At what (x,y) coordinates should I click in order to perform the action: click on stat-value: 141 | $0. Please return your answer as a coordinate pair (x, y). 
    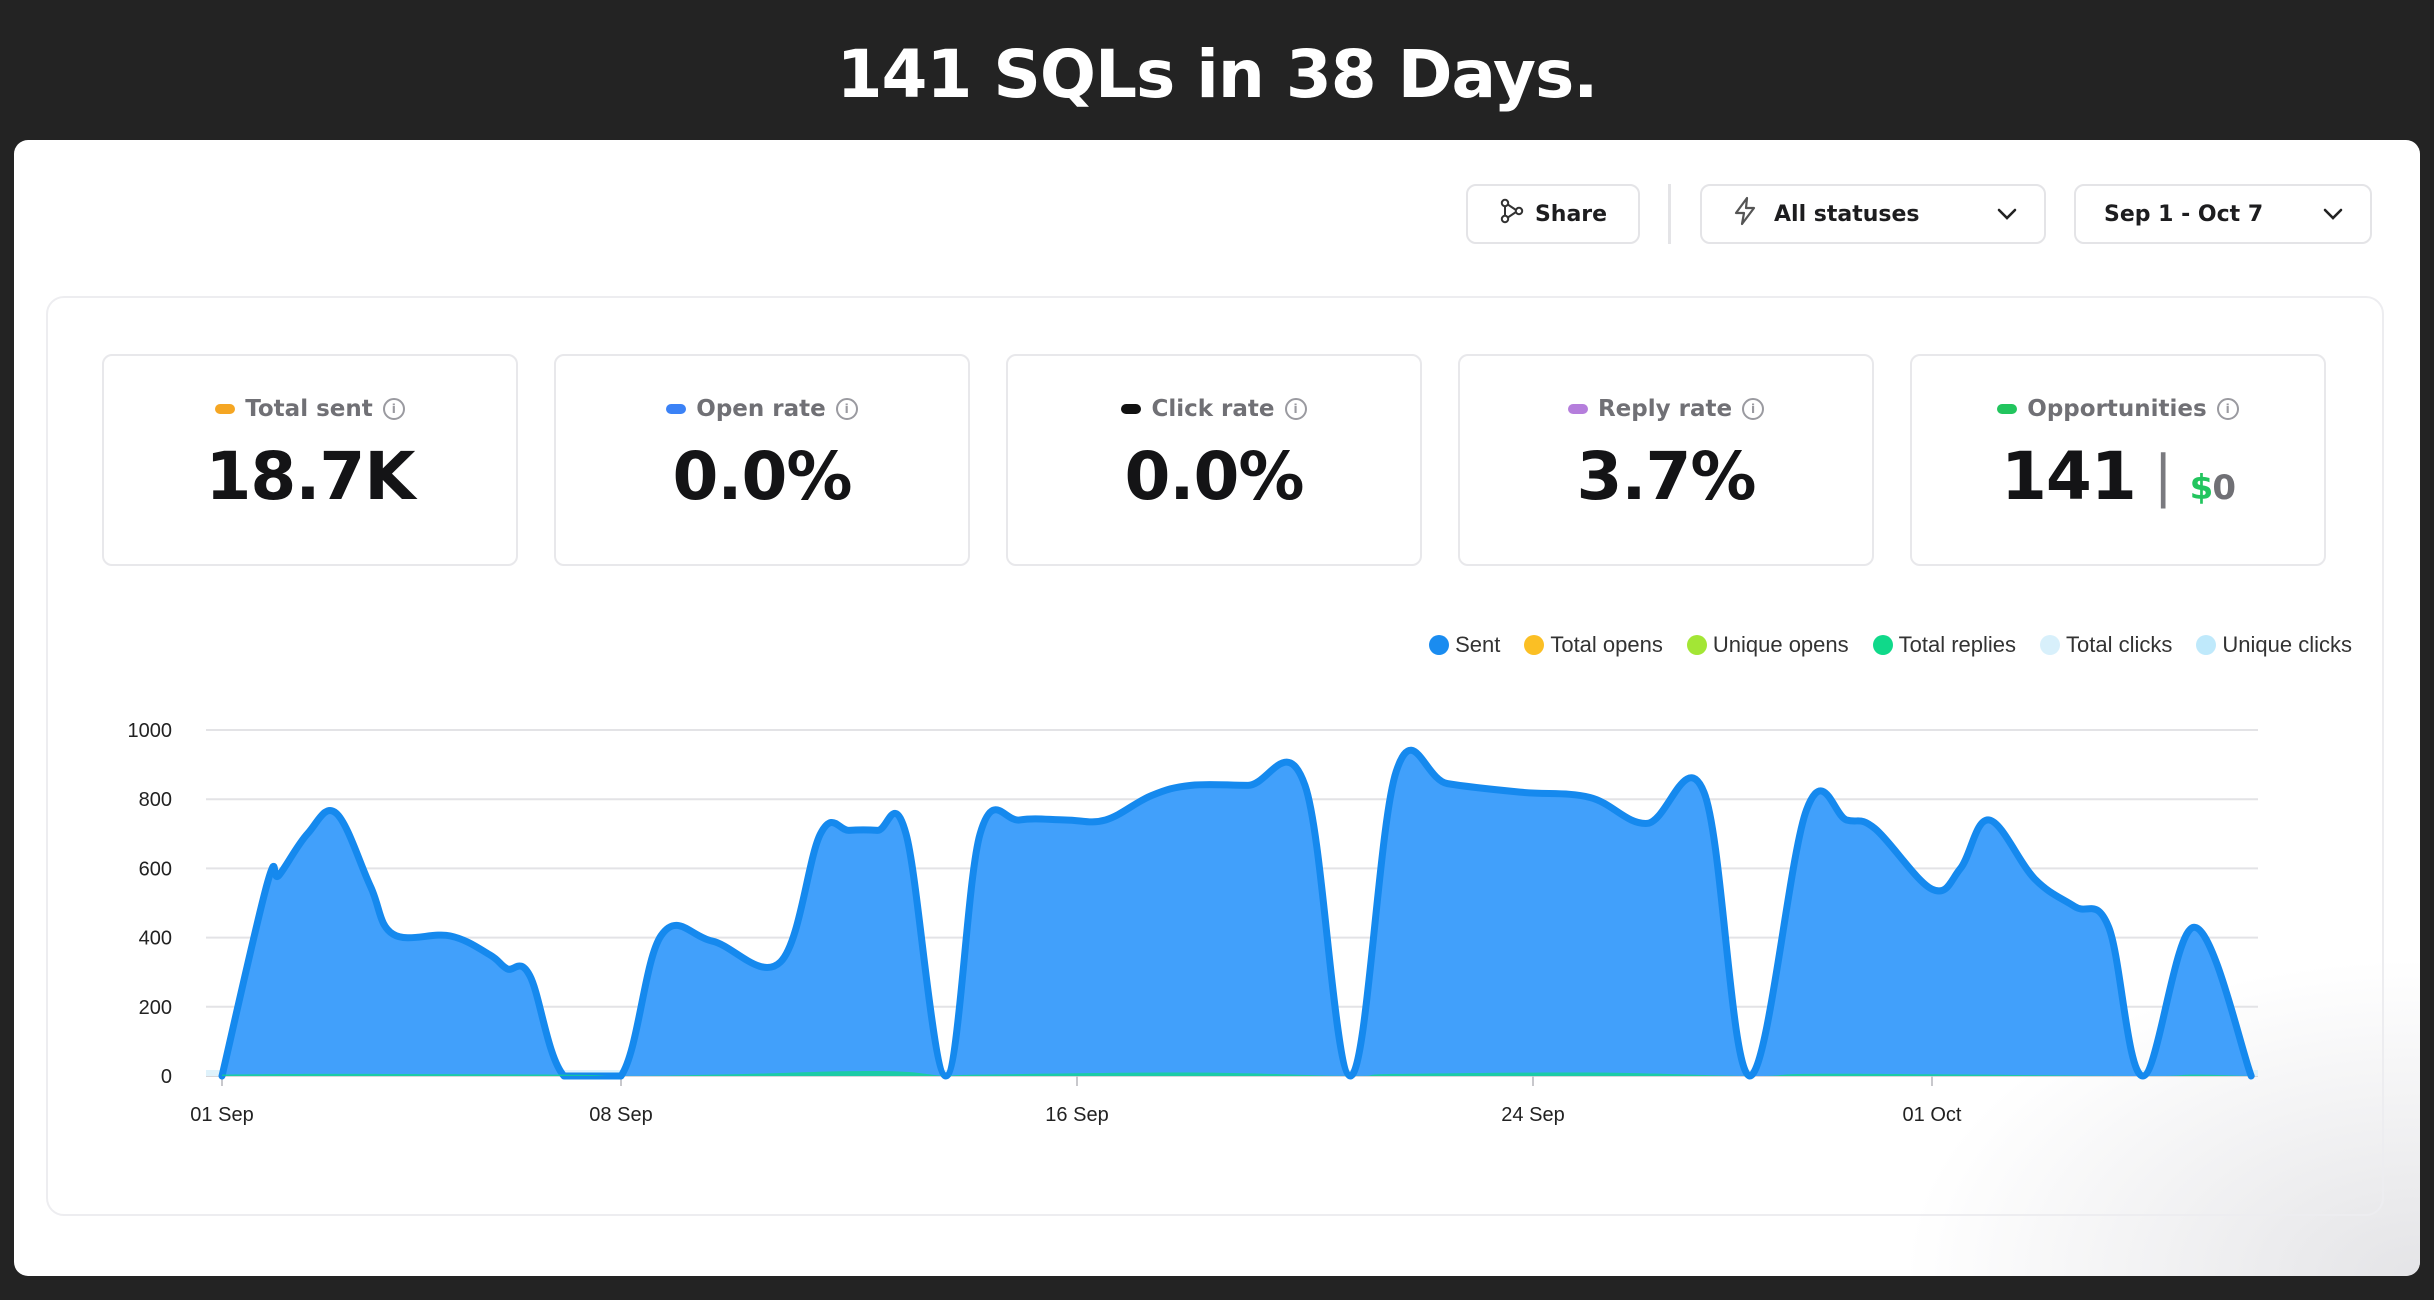
    Looking at the image, I should click on (2118, 476).